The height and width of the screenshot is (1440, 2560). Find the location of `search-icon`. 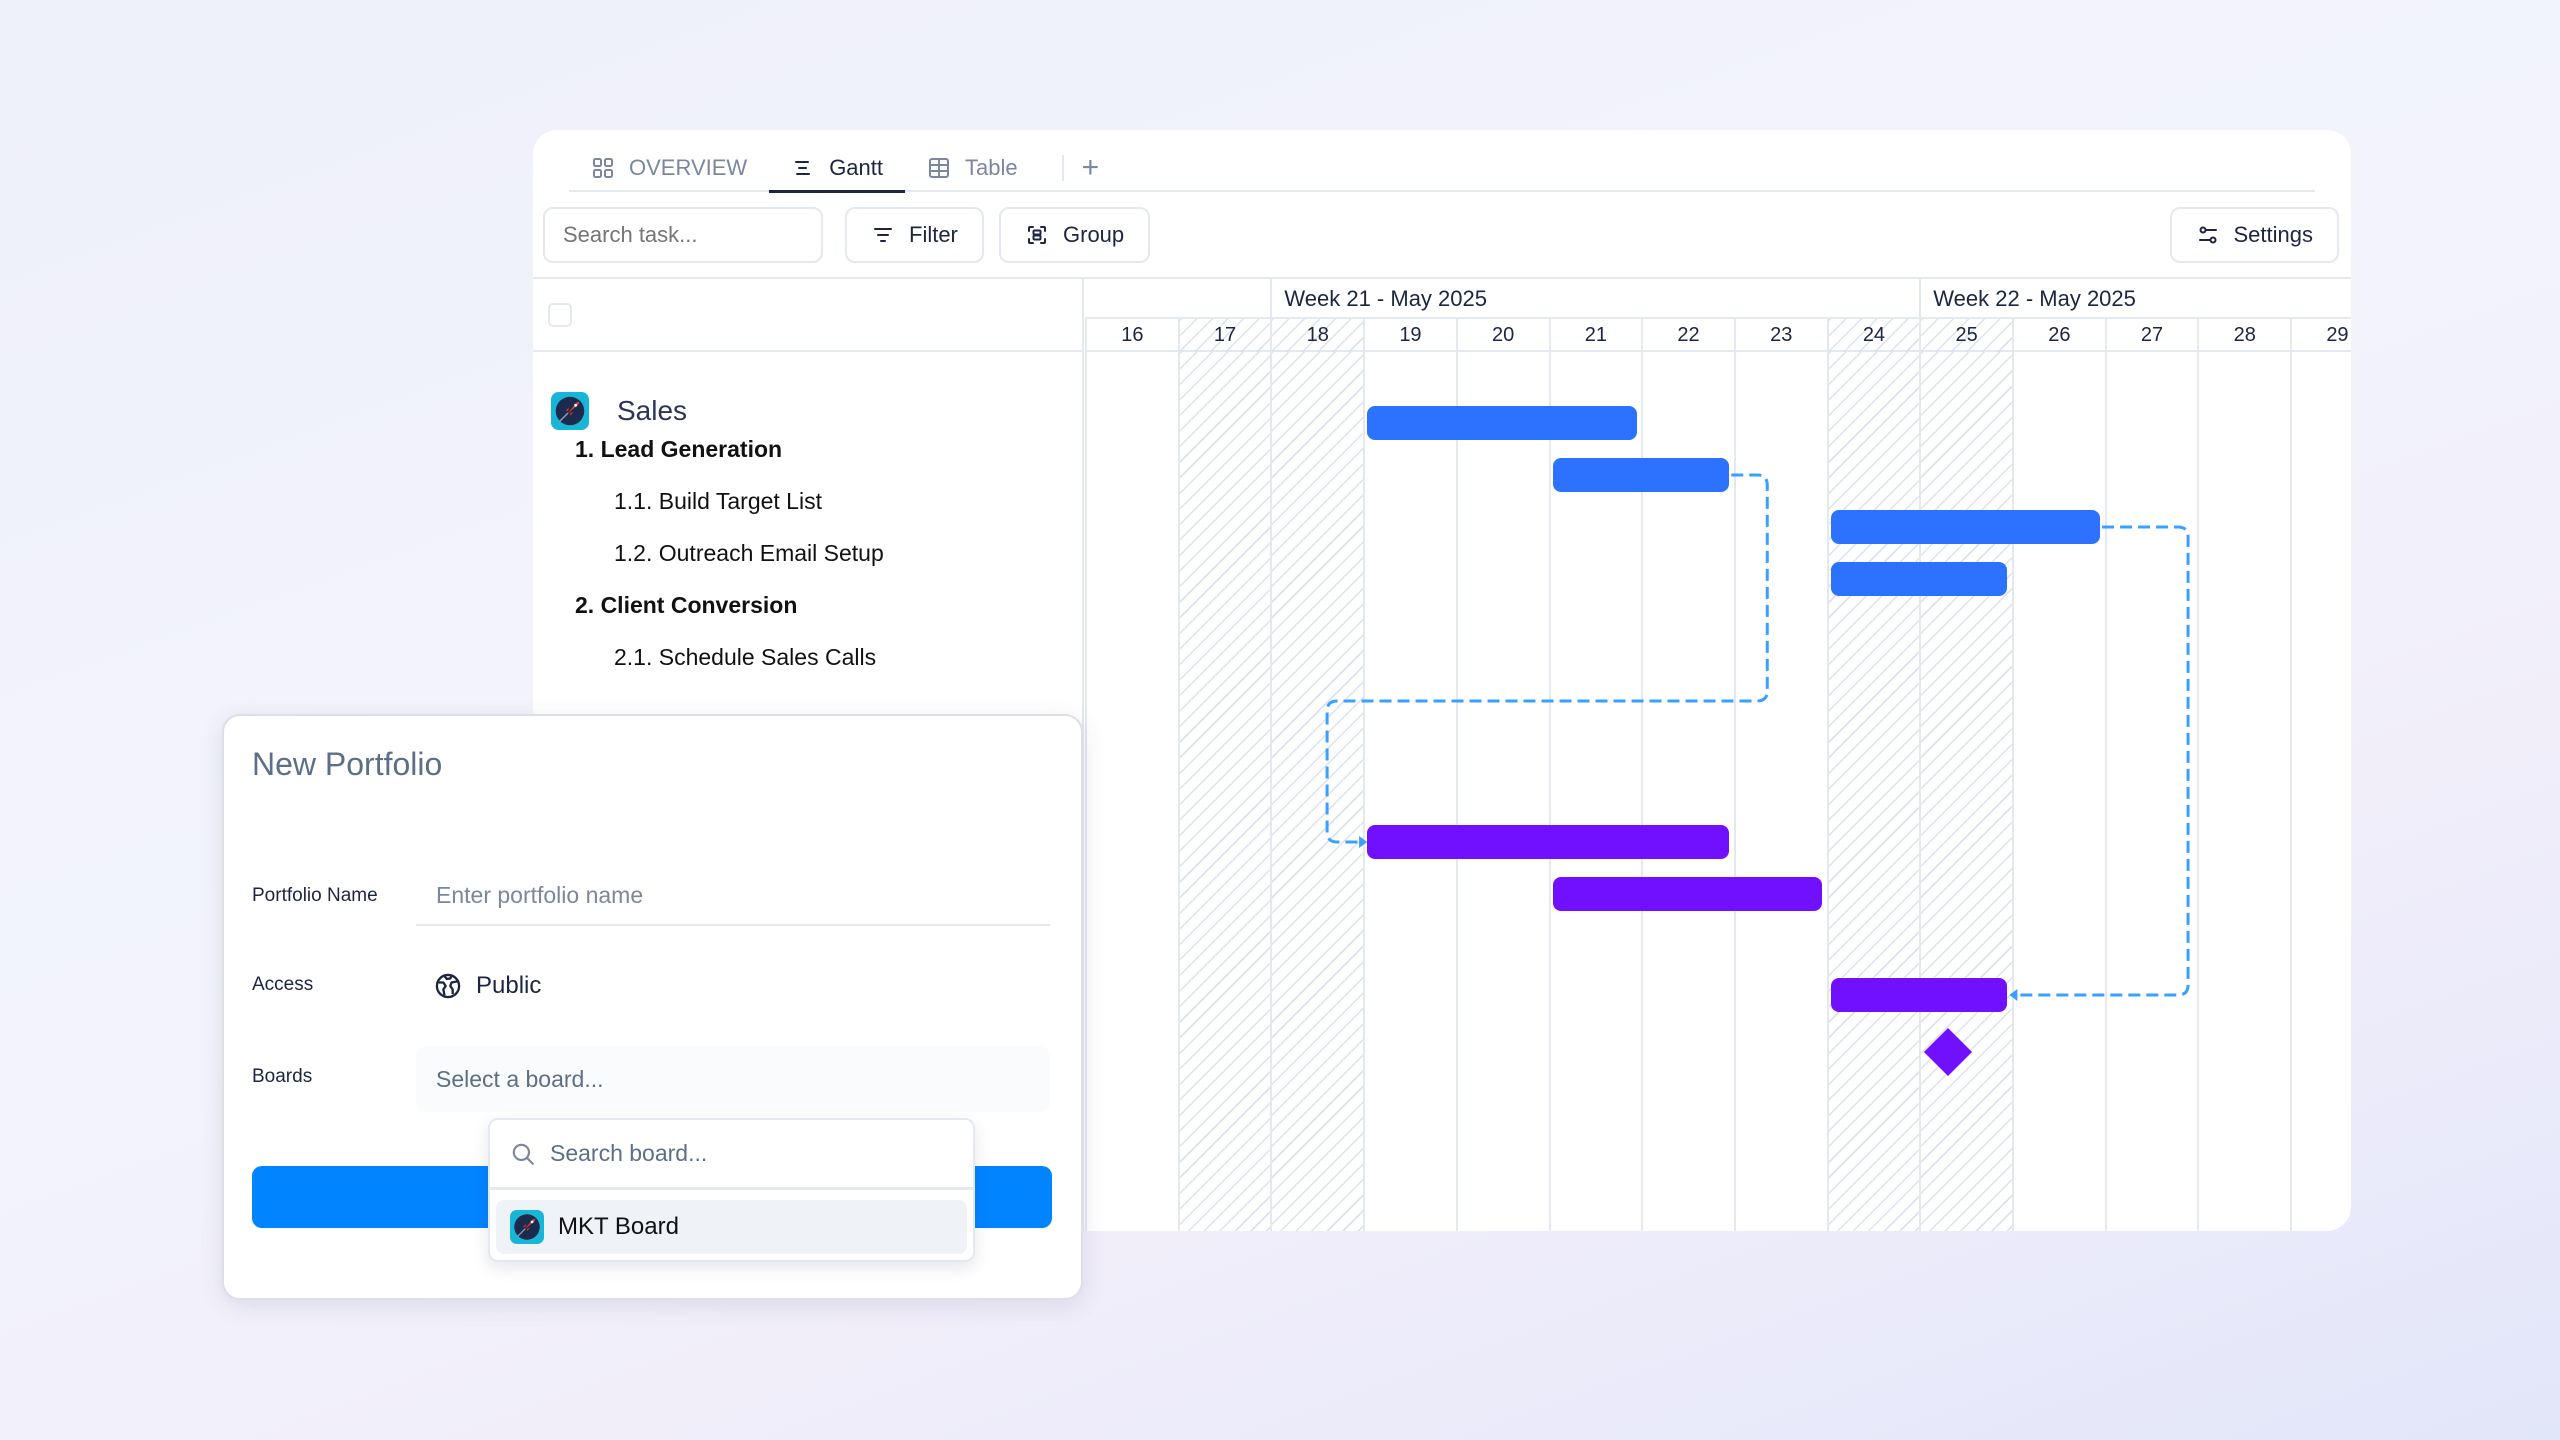

search-icon is located at coordinates (523, 1154).